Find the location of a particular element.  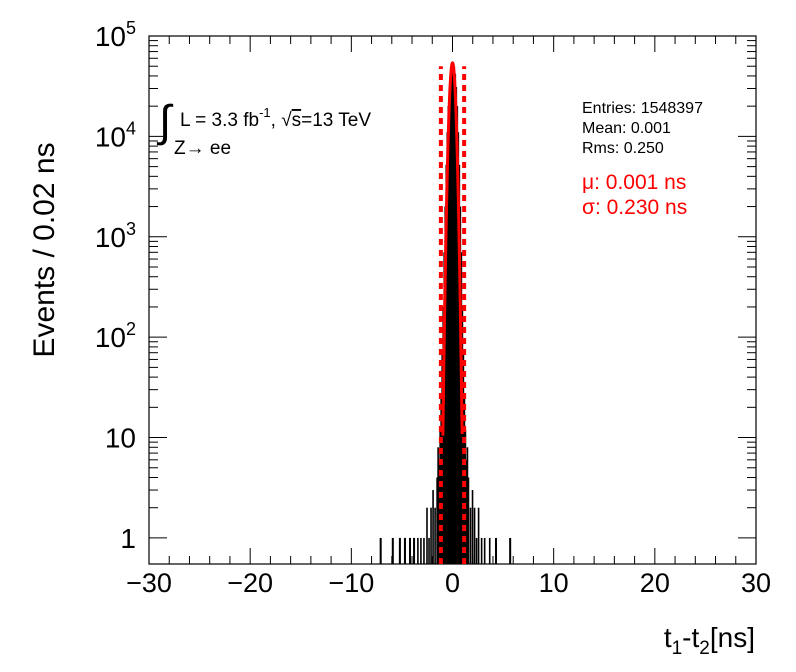

integral-symbol: ∫ is located at coordinates (165, 121).